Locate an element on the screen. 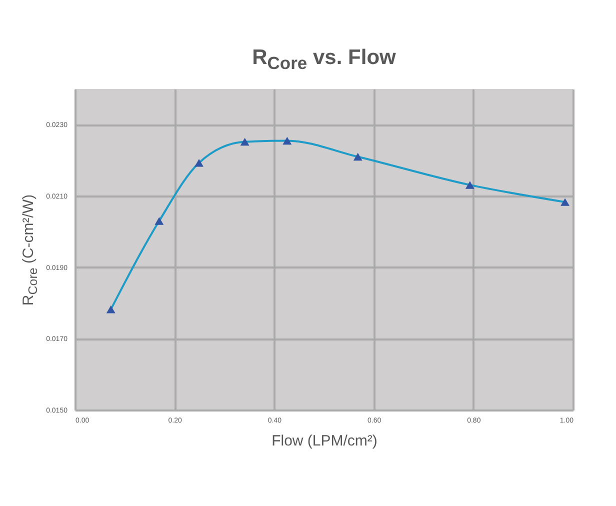  chart-title: R$_{Core}$ vs. Flow is located at coordinates (324, 60).